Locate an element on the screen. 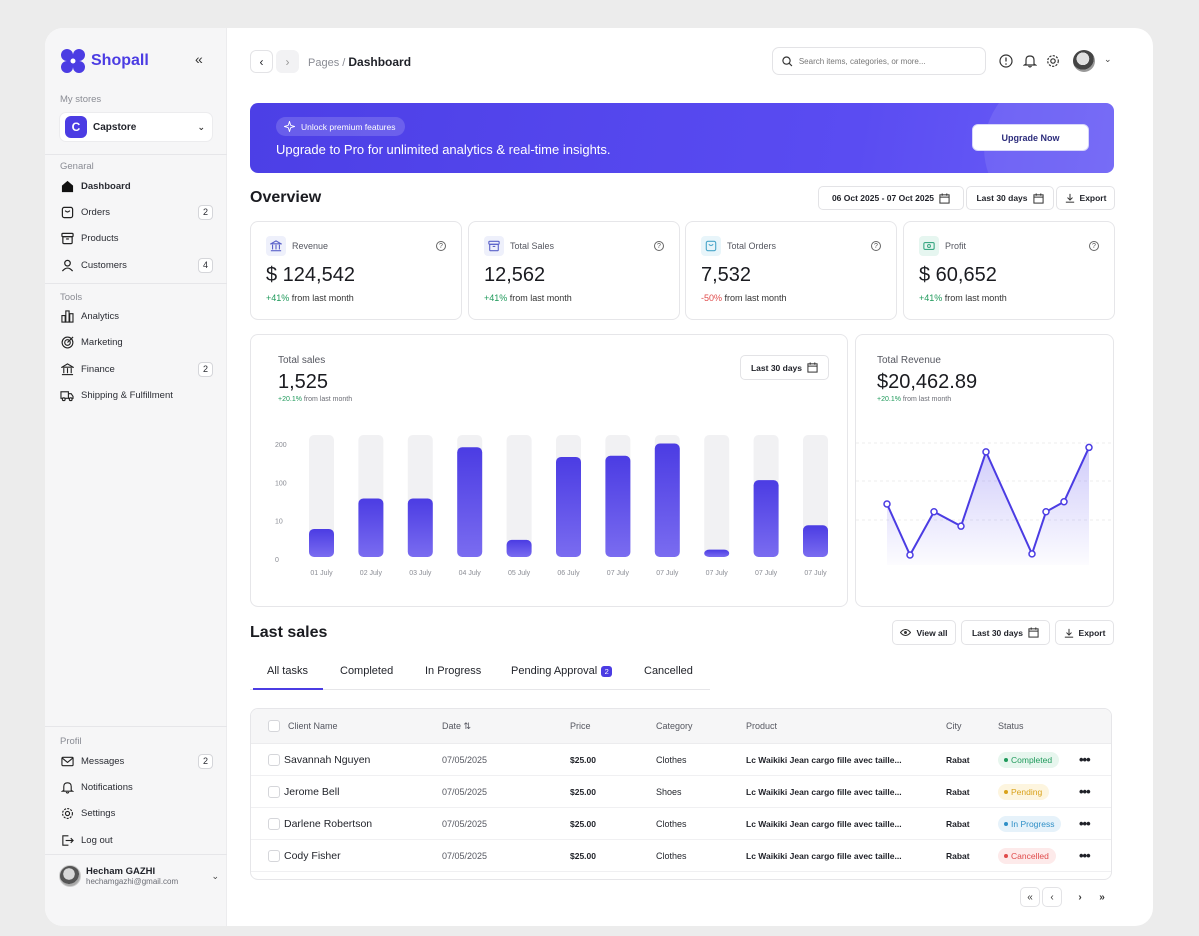 This screenshot has width=1199, height=936. prev-page-button: ‹ is located at coordinates (1052, 897).